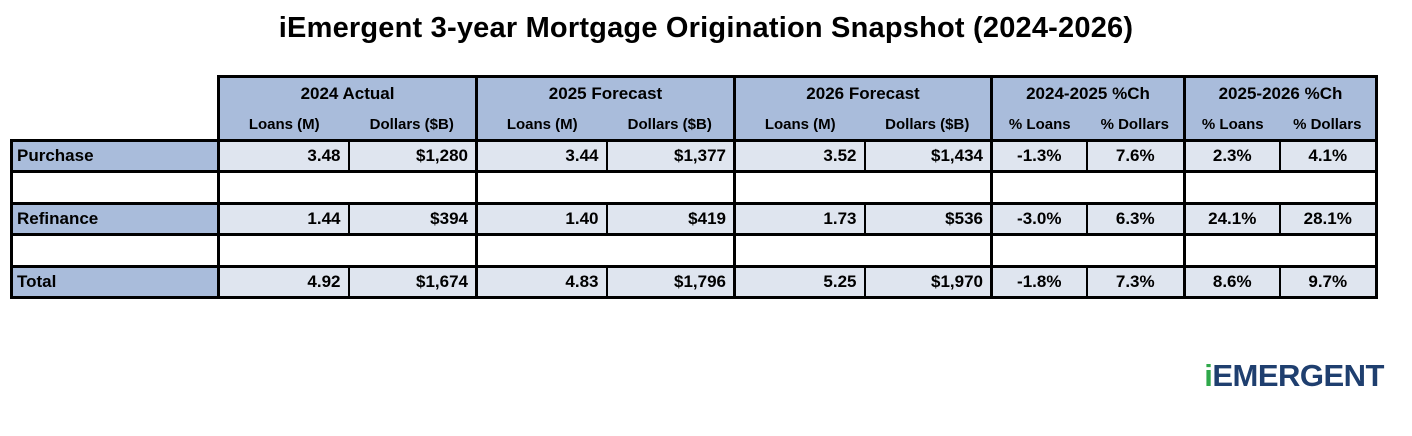 The image size is (1412, 436). Describe the element at coordinates (283, 219) in the screenshot. I see `table-cell: 1.44` at that location.